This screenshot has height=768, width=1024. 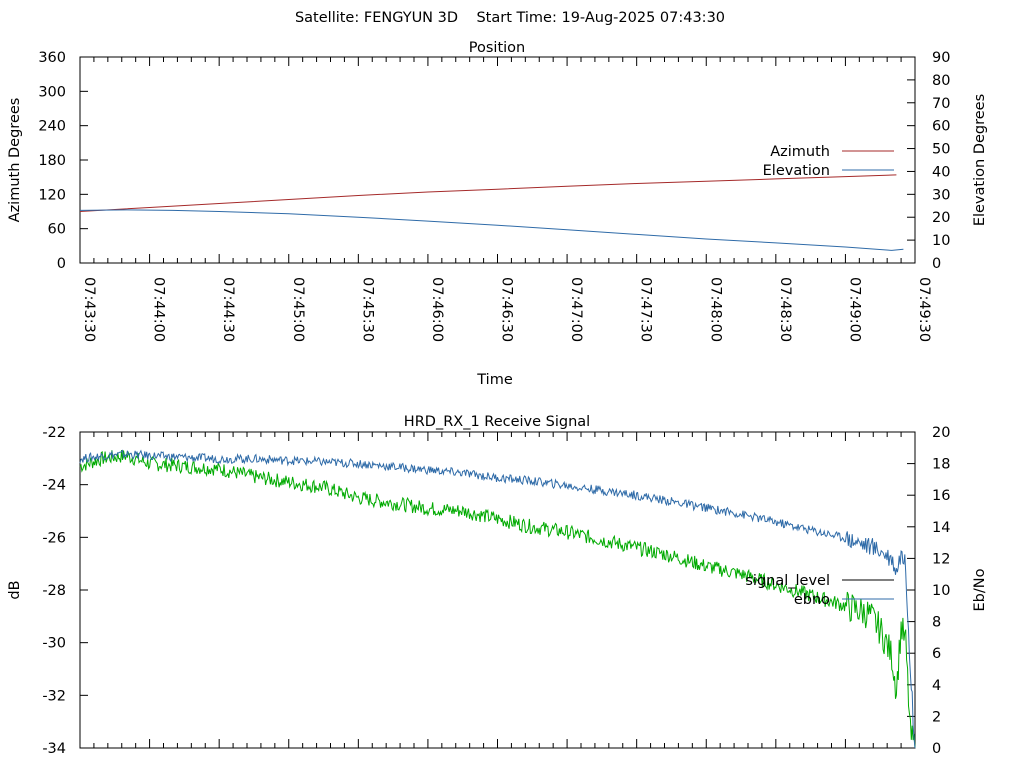 What do you see at coordinates (54, 433) in the screenshot?
I see `signal-y-tick-label: -22` at bounding box center [54, 433].